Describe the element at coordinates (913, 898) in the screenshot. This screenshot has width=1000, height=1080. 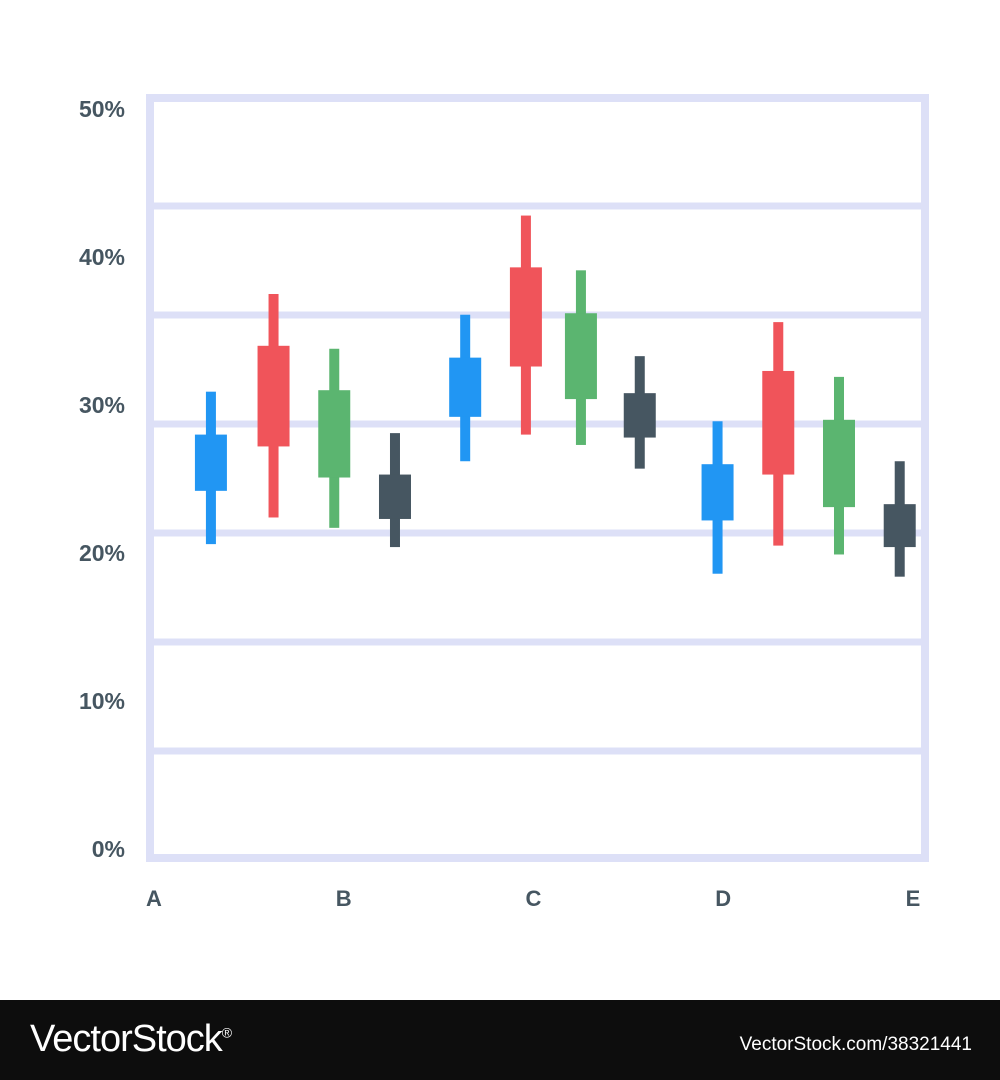
I see `x-tick-label: E` at that location.